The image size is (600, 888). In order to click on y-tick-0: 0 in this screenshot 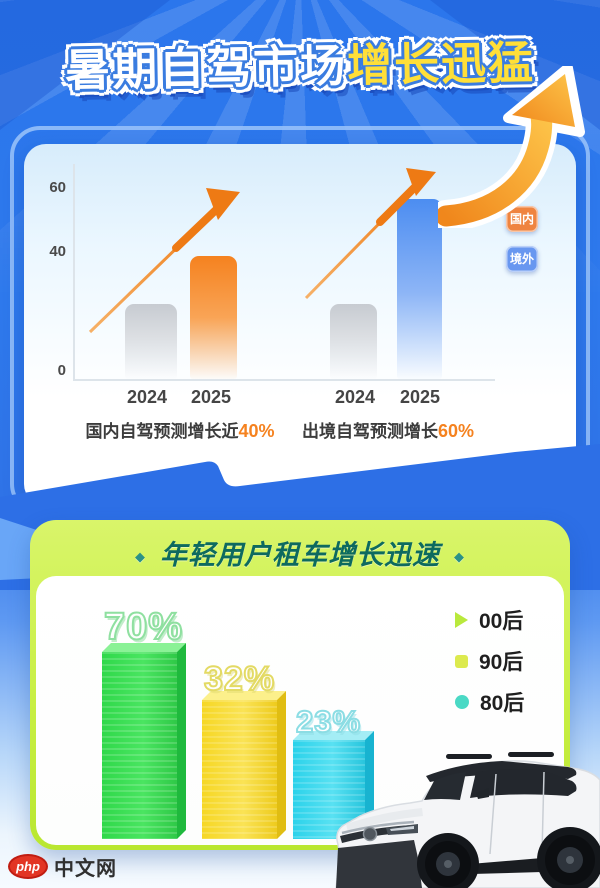, I will do `click(61, 370)`.